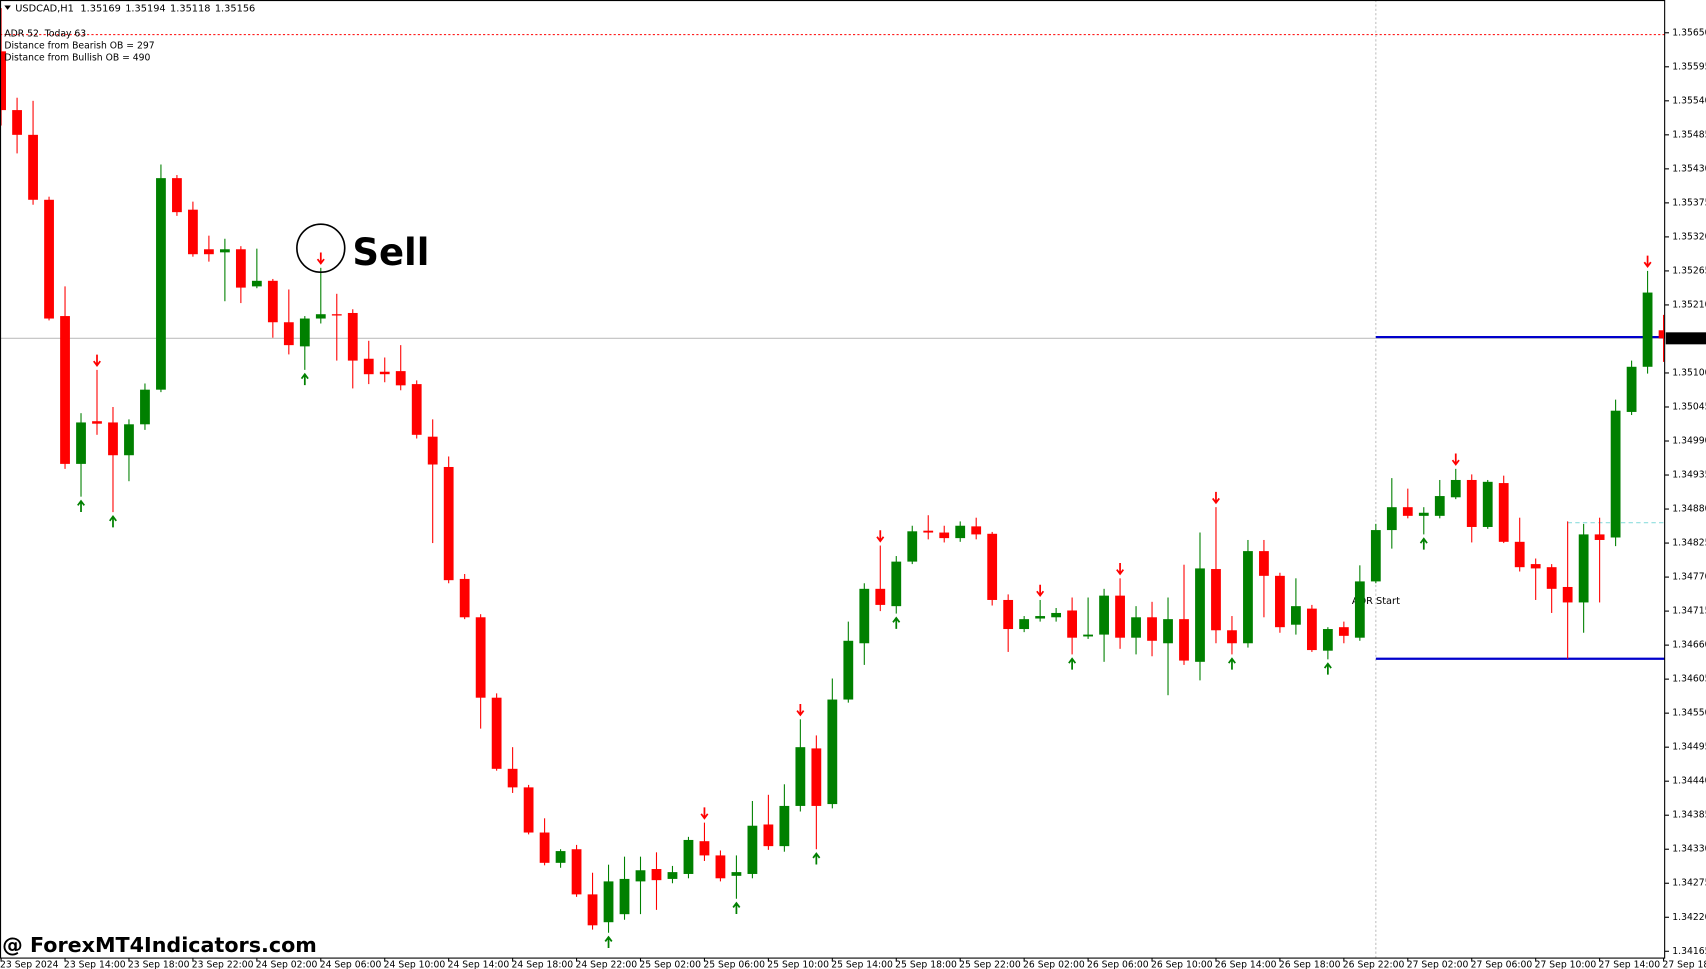 This screenshot has height=969, width=1706. Describe the element at coordinates (145, 9) in the screenshot. I see `header-high: 1.35194` at that location.